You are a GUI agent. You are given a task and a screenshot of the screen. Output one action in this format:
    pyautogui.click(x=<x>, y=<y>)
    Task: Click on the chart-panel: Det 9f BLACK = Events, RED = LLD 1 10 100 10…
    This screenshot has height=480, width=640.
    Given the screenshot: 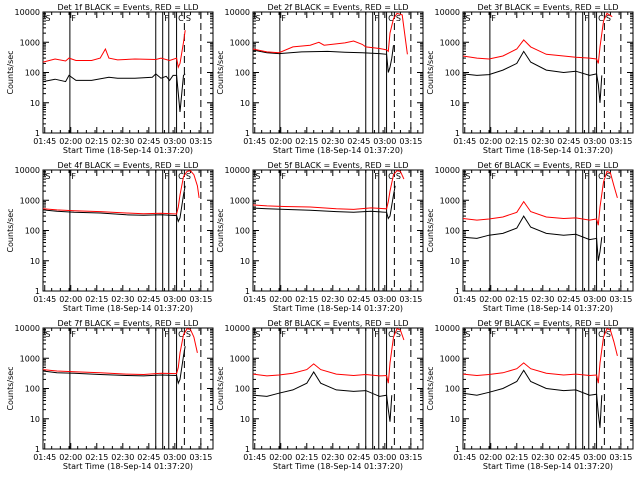 What is the action you would take?
    pyautogui.click(x=530, y=395)
    